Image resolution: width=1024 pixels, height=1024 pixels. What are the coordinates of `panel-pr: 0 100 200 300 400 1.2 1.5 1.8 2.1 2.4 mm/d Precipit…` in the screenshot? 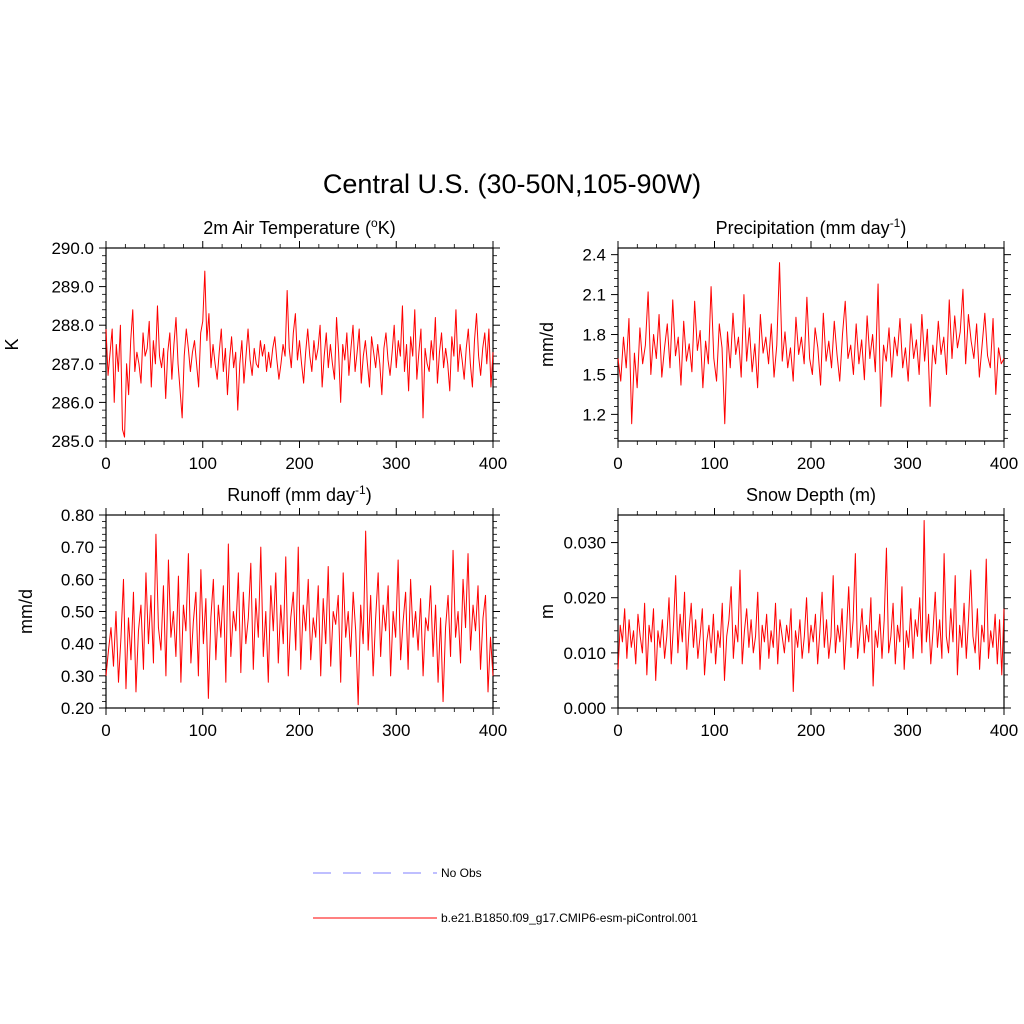 It's located at (777, 344).